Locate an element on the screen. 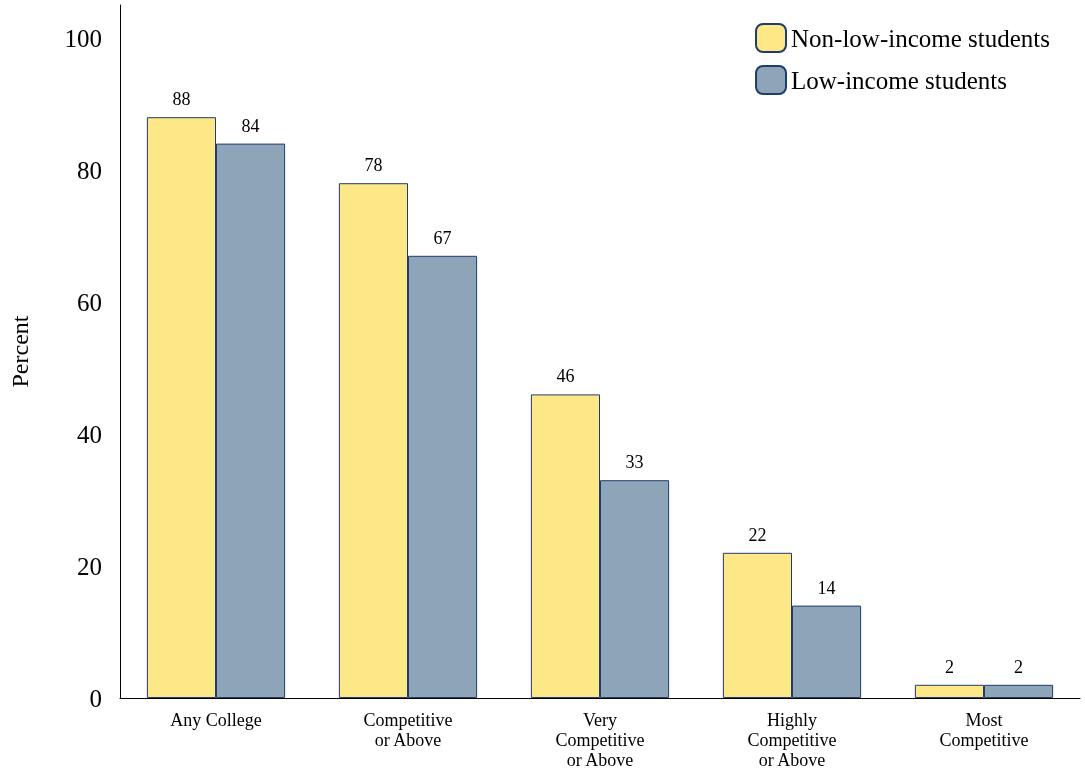 This screenshot has height=776, width=1085. y-tick-label: 40 is located at coordinates (89, 434).